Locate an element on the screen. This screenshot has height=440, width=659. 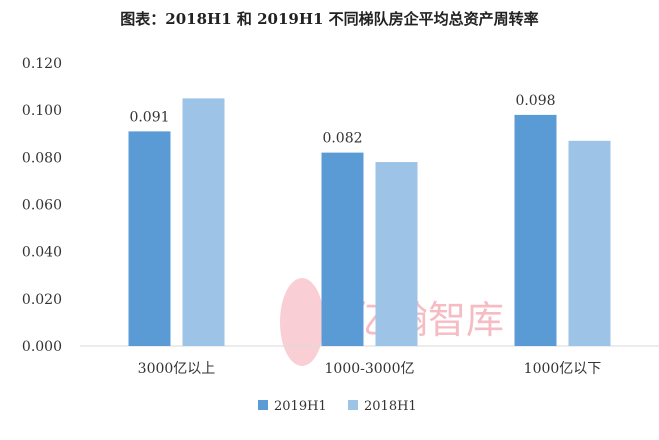
watermark-text: 亿翰智库 is located at coordinates (428, 320).